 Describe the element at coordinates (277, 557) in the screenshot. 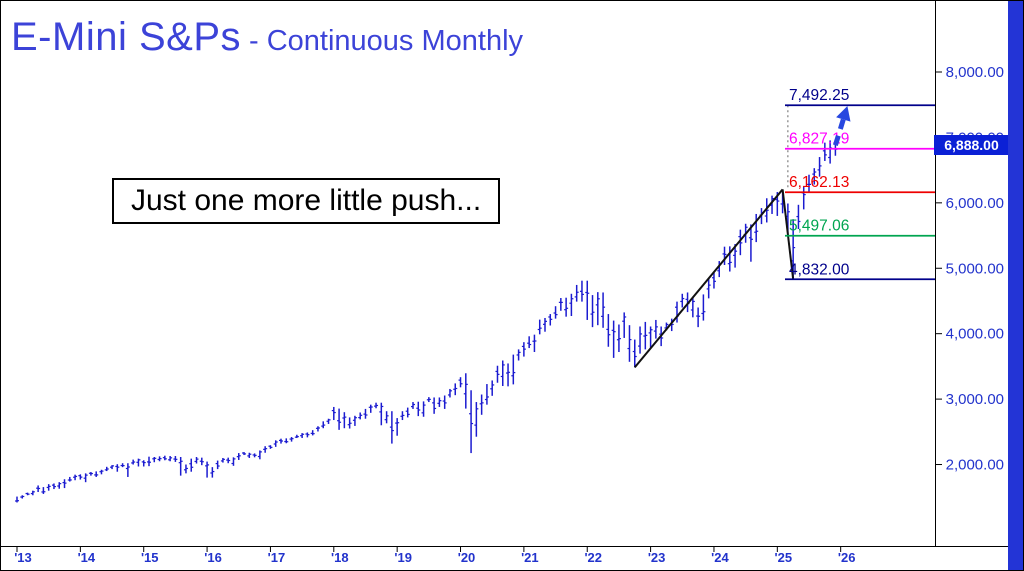

I see `year-axis-label: '17` at that location.